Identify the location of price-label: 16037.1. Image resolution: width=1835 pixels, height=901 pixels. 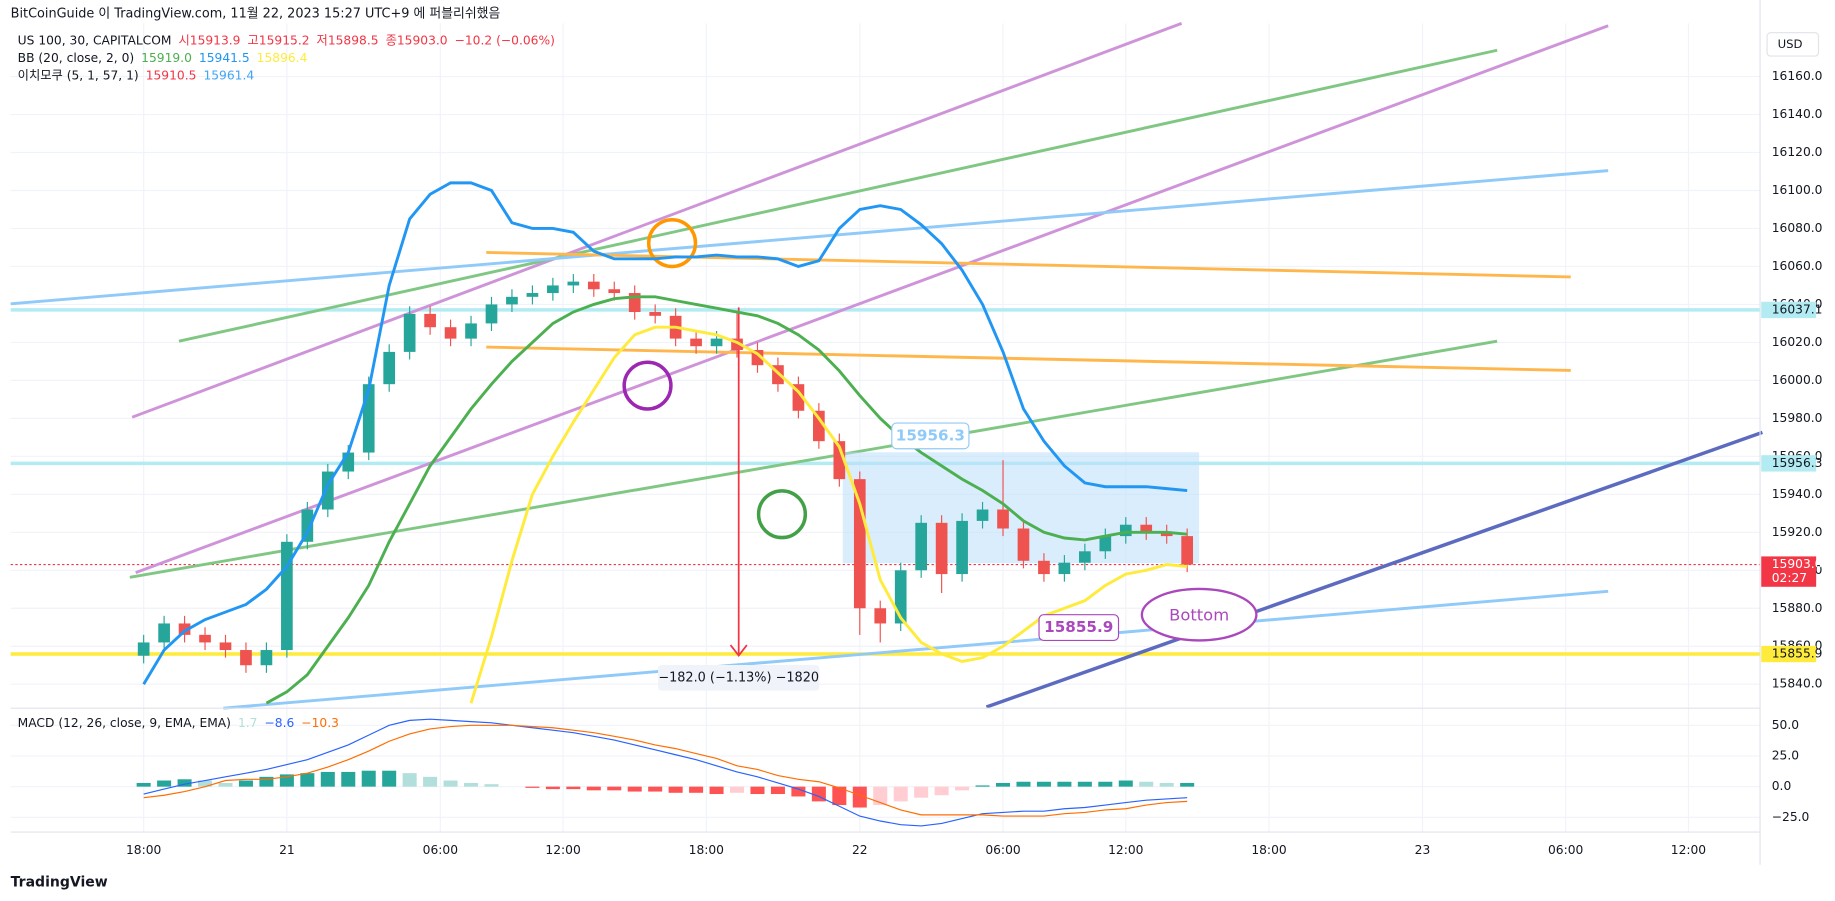
(1797, 309).